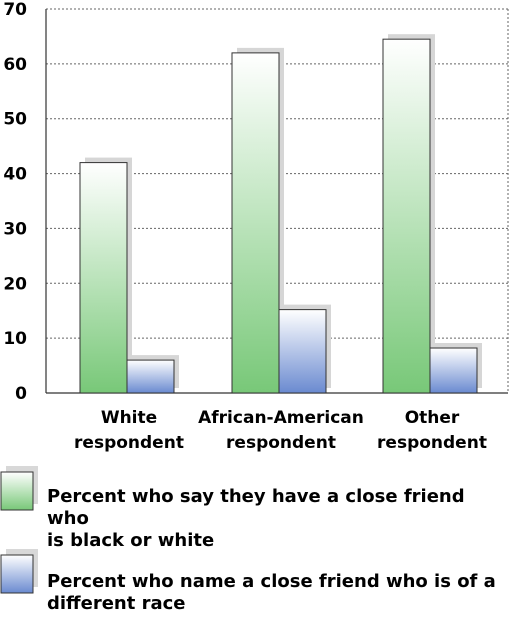  What do you see at coordinates (281, 418) in the screenshot?
I see `x-category-label: African-American` at bounding box center [281, 418].